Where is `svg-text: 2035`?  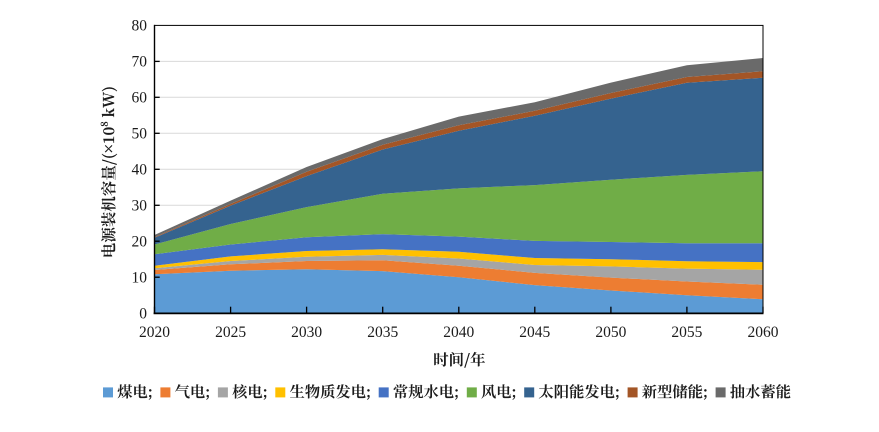
svg-text: 2035 is located at coordinates (382, 332).